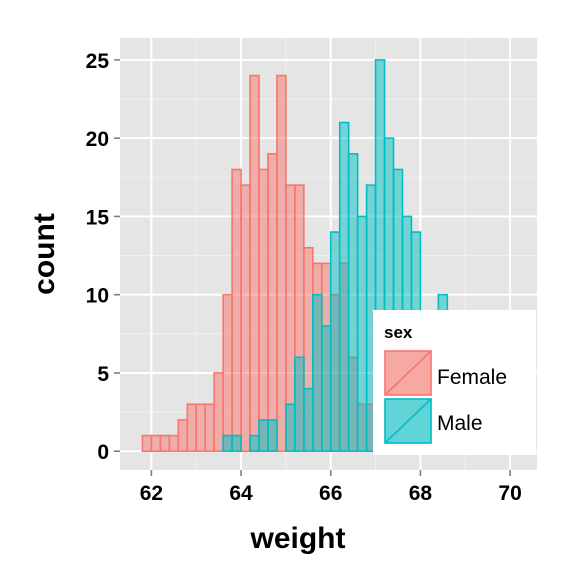 This screenshot has height=576, width=576. I want to click on y-tick-label: 20, so click(97, 139).